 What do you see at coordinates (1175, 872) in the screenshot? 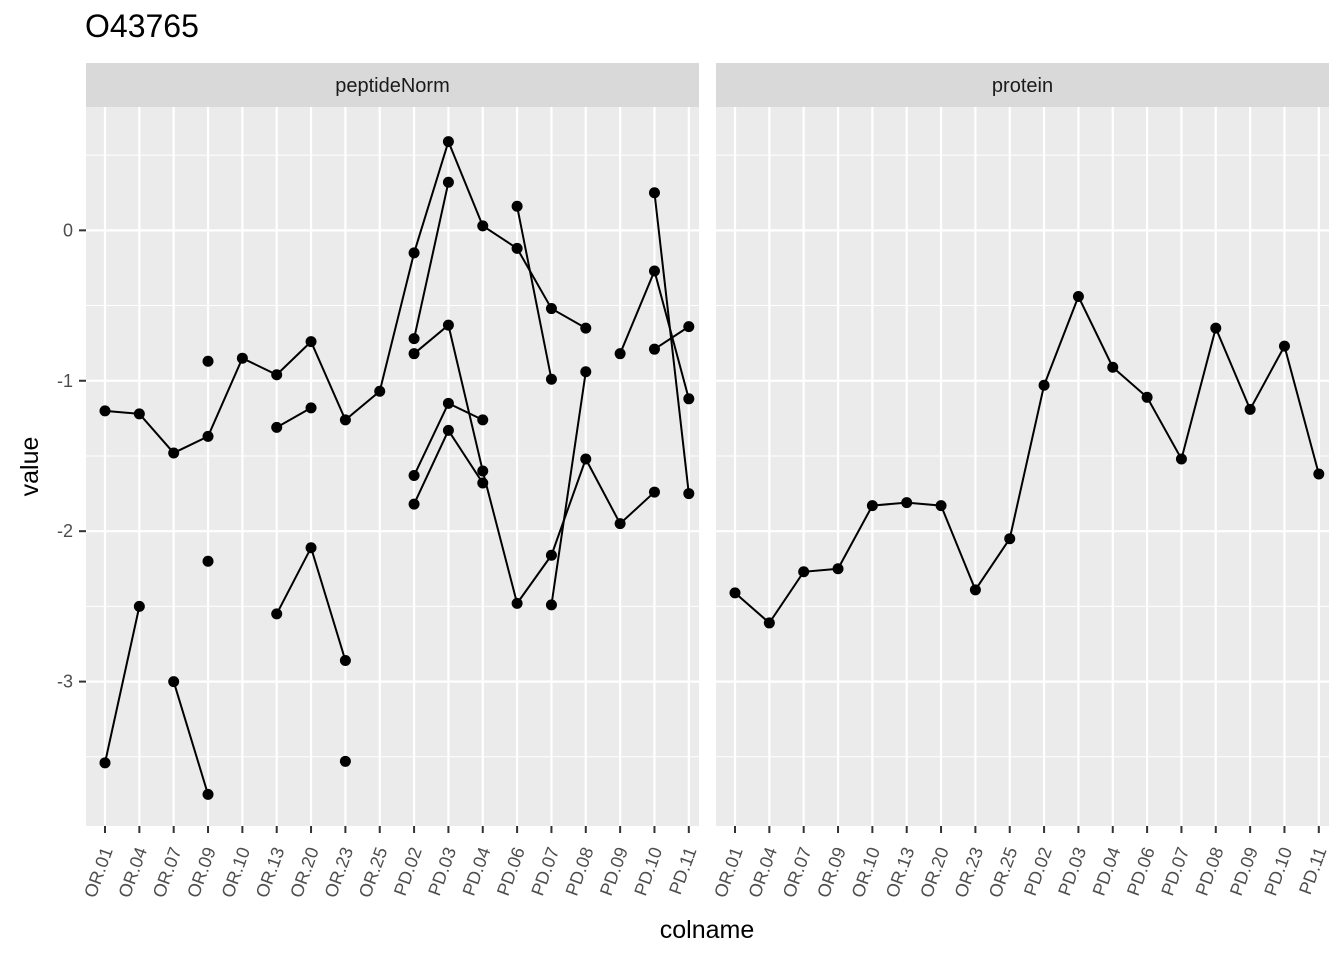
I see `x-tick-label: PD.07` at bounding box center [1175, 872].